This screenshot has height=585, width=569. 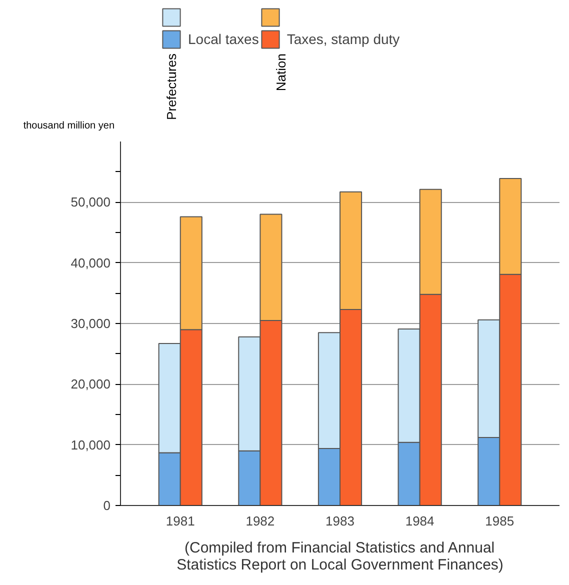 What do you see at coordinates (90, 262) in the screenshot?
I see `y-tick-label: 40,000` at bounding box center [90, 262].